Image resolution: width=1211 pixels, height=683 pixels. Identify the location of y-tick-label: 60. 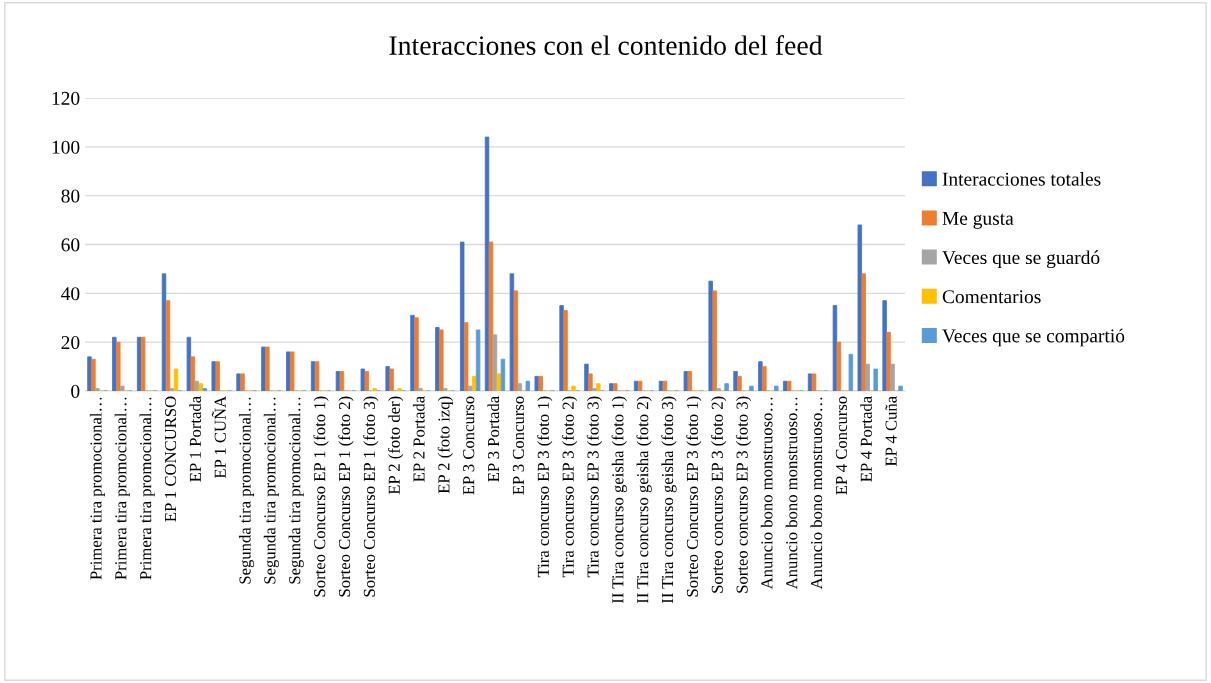
(70, 245).